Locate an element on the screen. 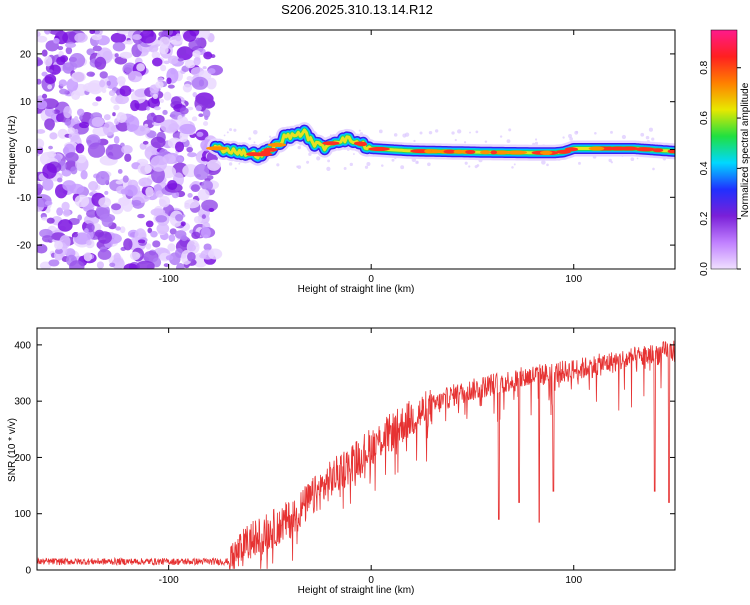  spectrogram-ridge is located at coordinates (440, 144).